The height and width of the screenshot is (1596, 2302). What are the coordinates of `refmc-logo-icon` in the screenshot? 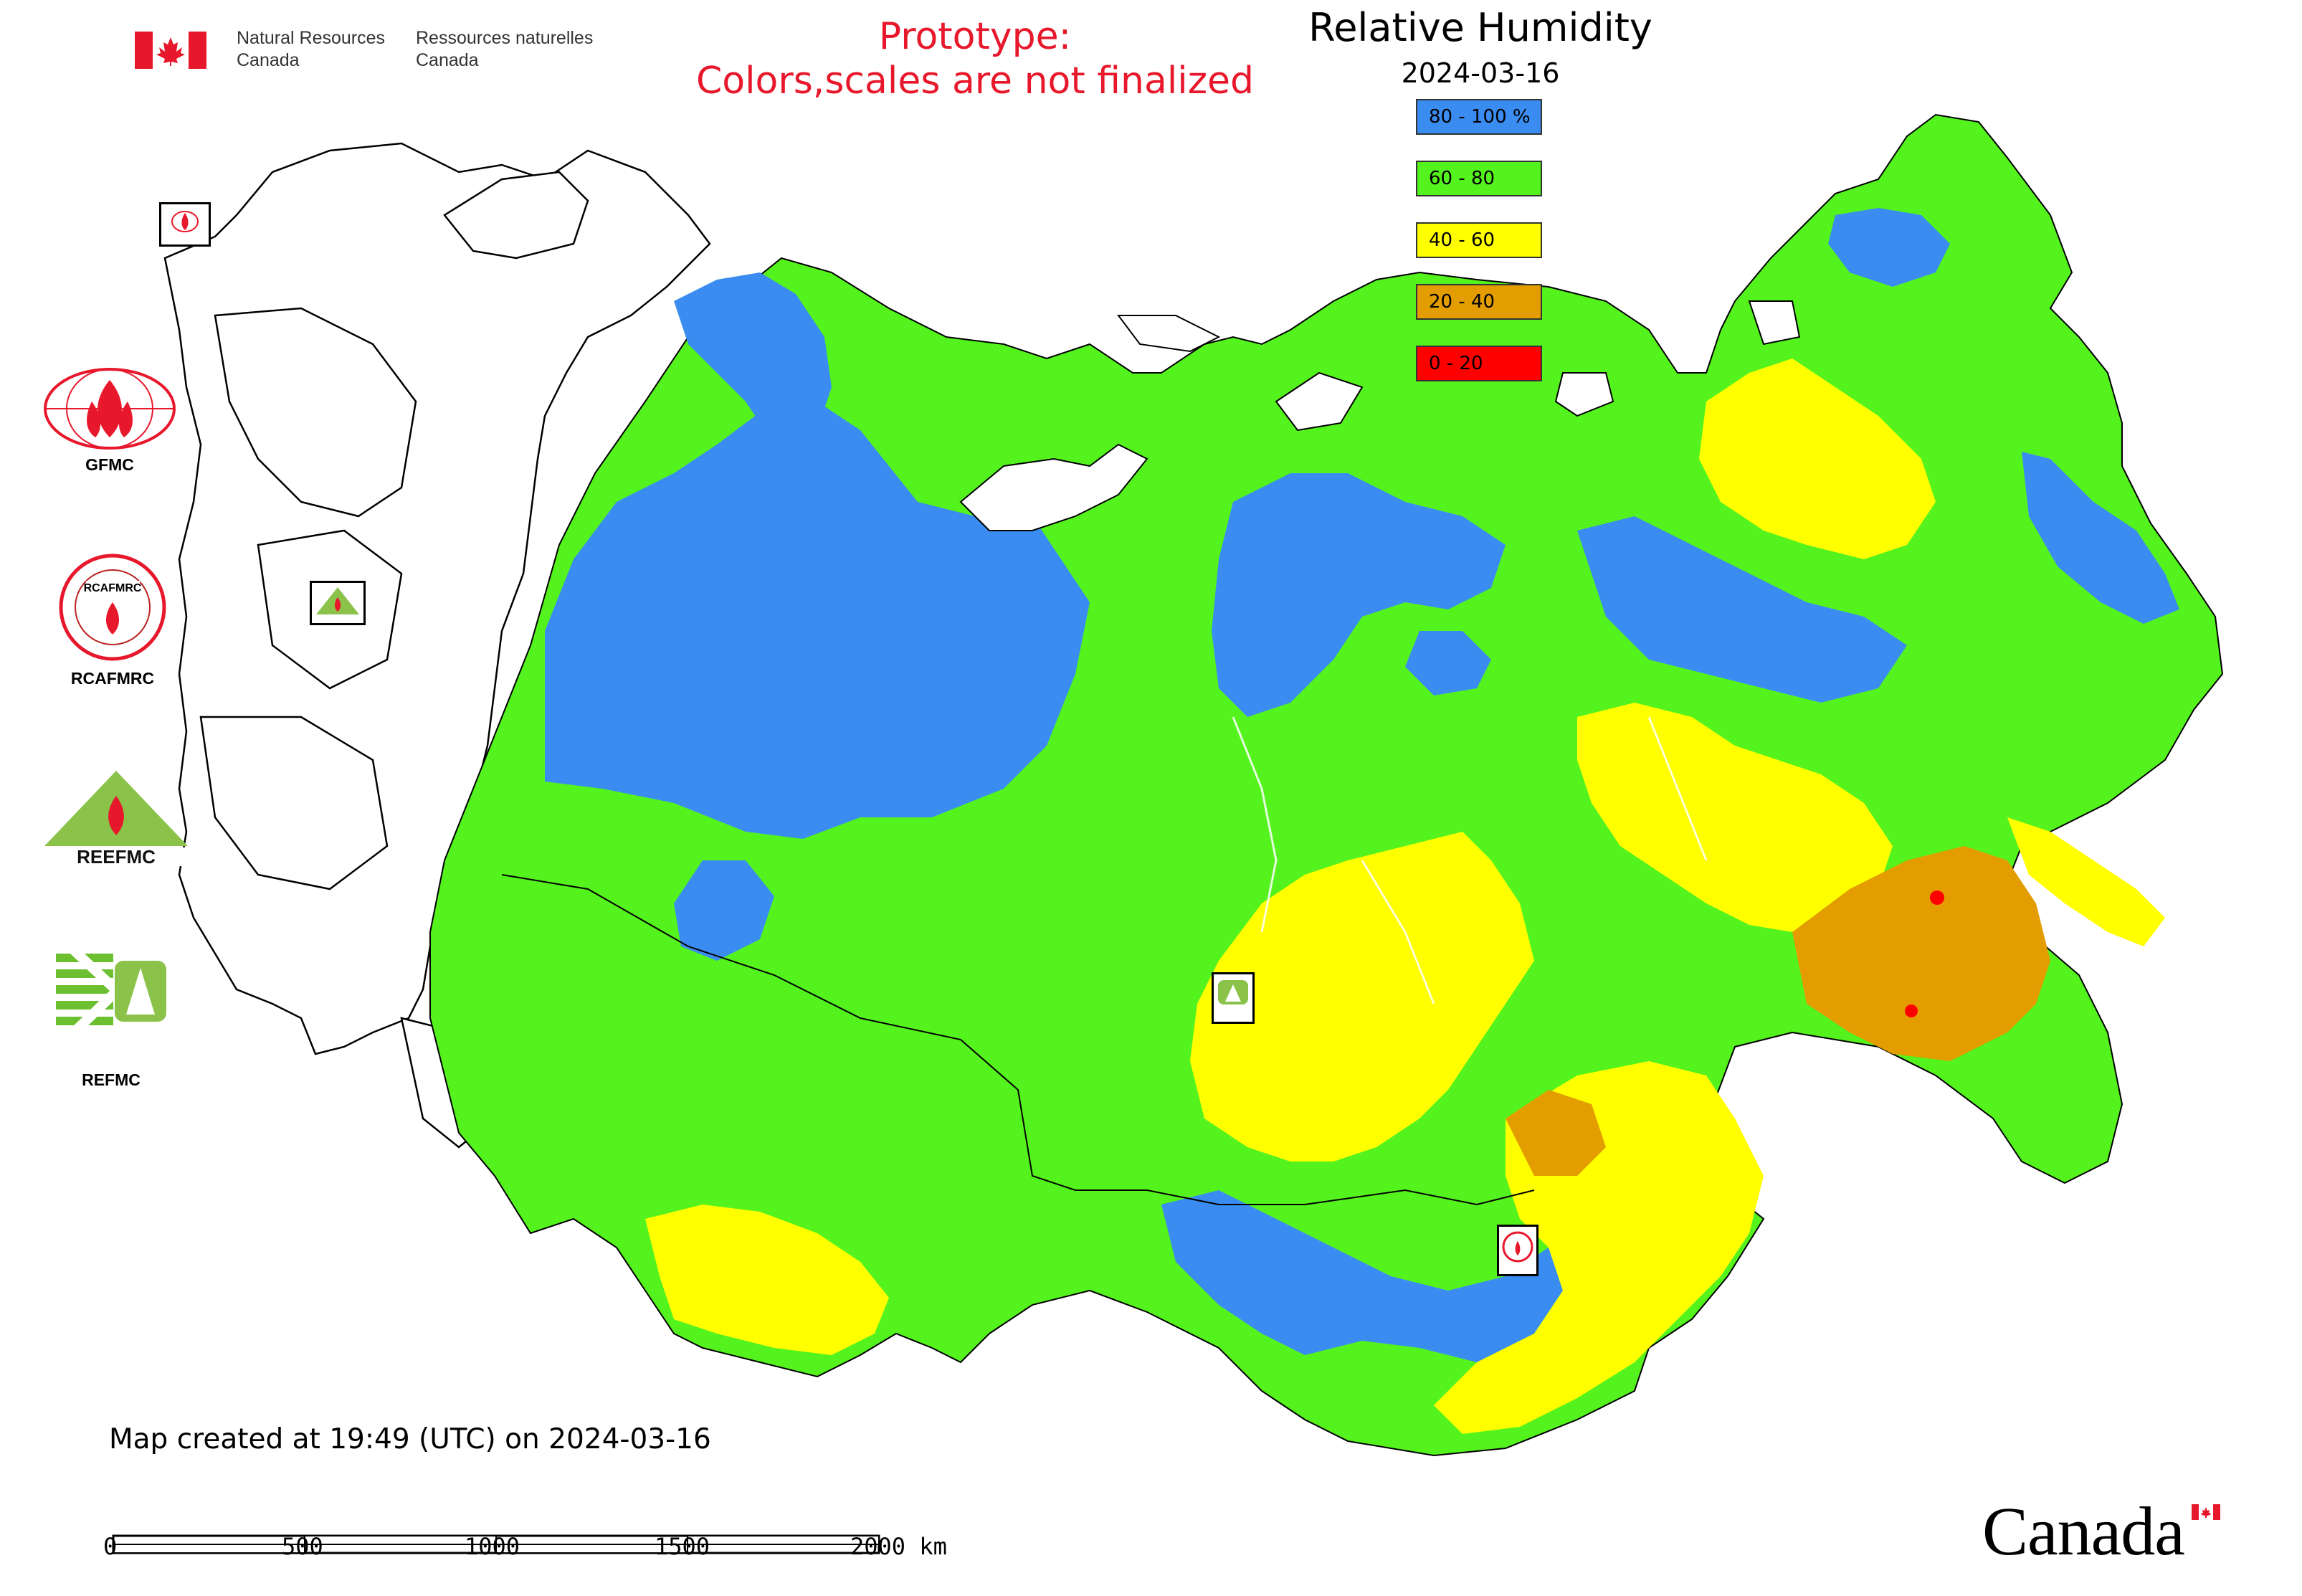 It's located at (113, 991).